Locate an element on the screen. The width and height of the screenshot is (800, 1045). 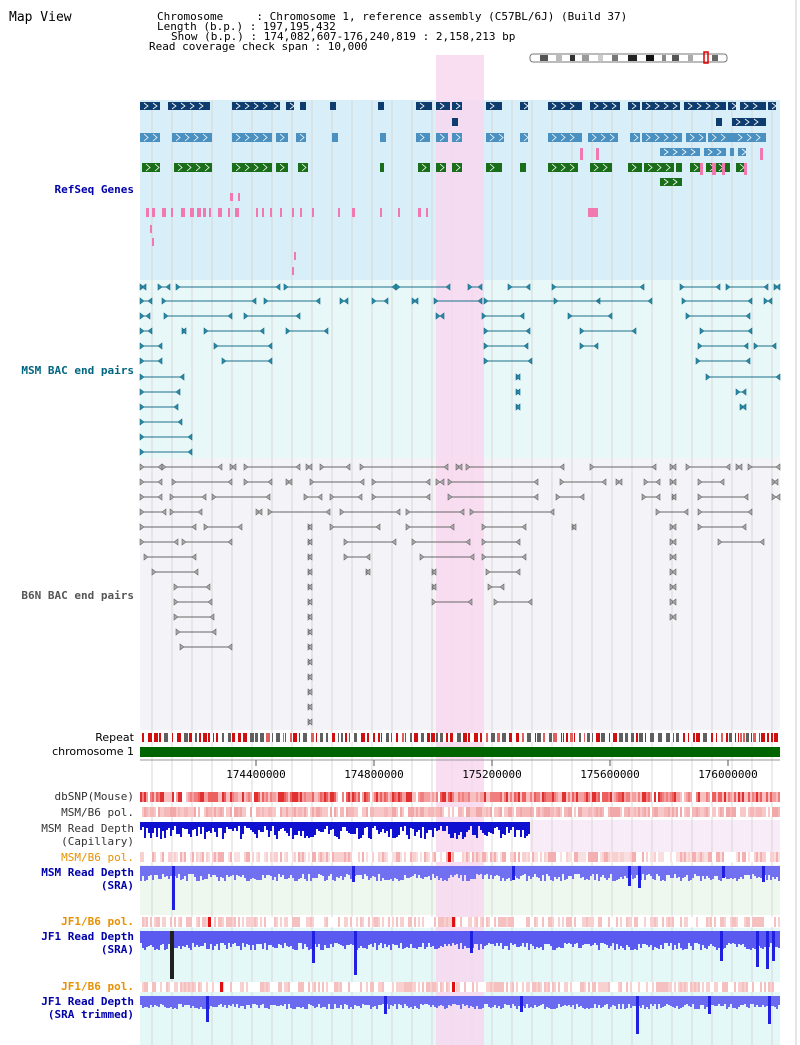
track-label-refseq: RefSeq Genes is located at coordinates (94, 189).